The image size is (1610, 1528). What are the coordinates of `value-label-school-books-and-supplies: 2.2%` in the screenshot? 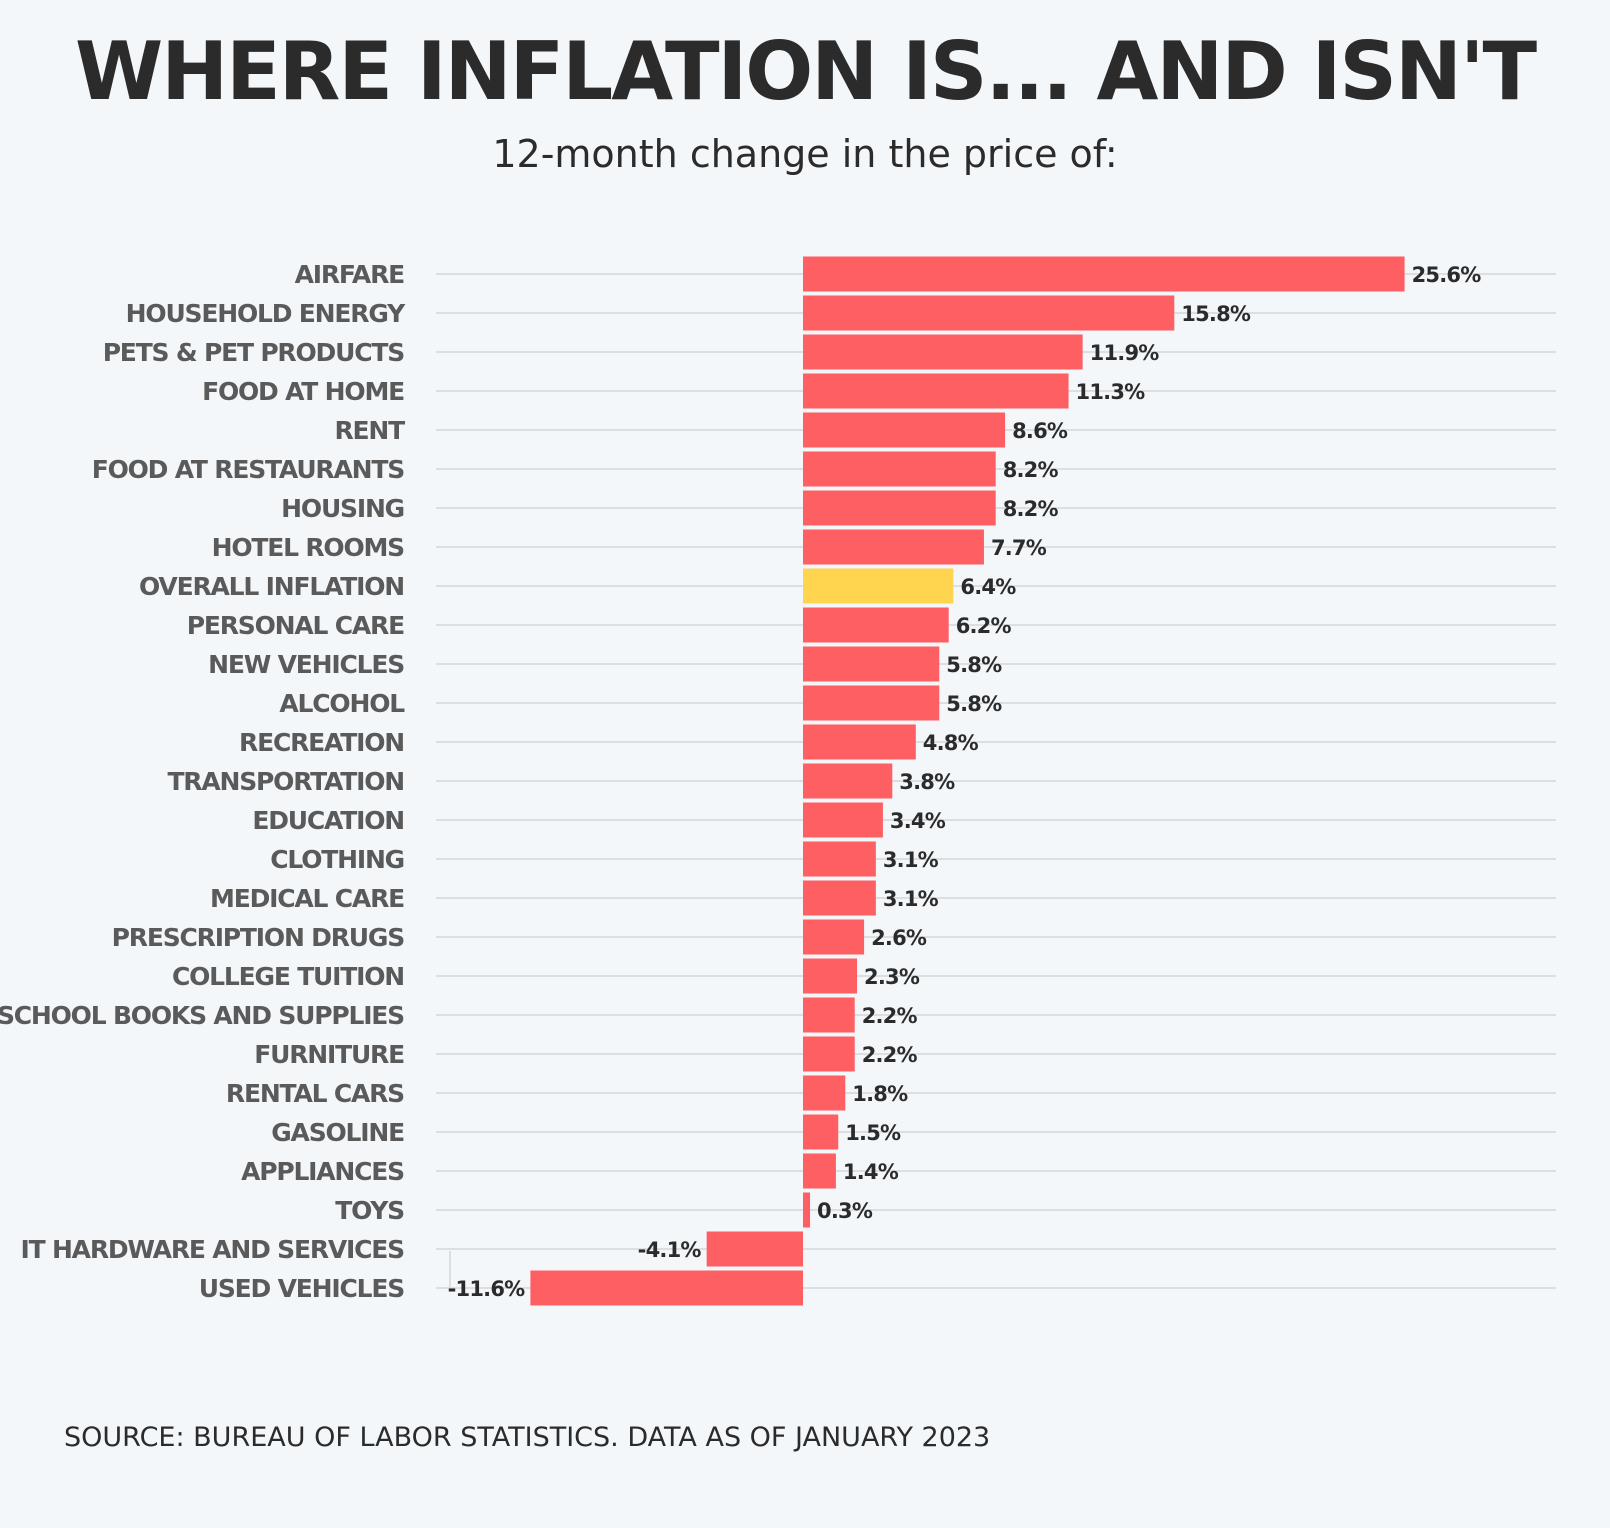 It's located at (890, 1016).